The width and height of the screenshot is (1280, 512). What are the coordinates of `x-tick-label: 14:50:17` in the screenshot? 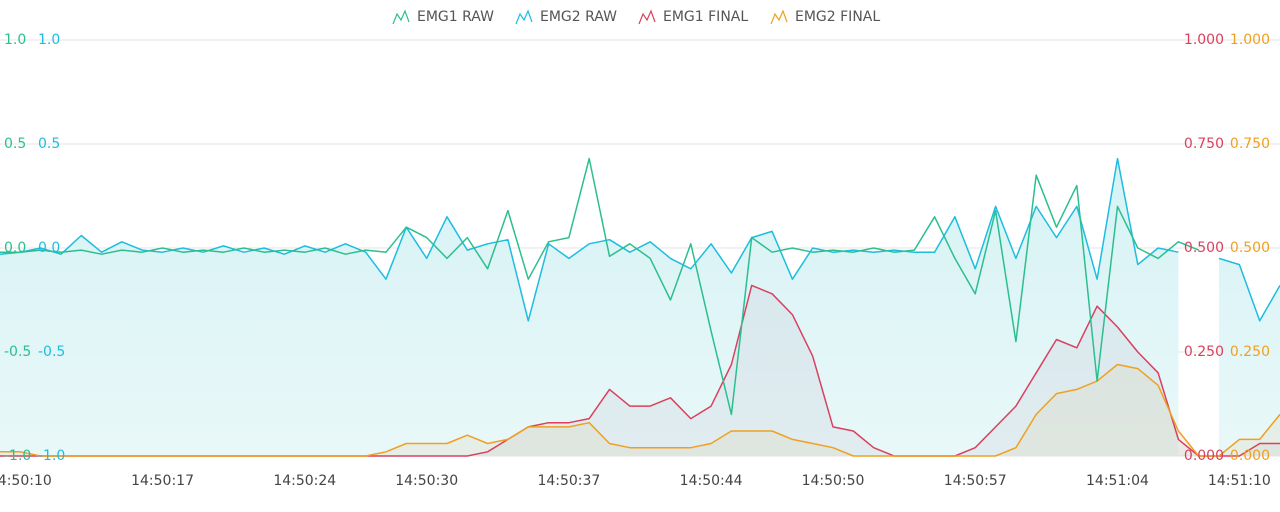 It's located at (162, 481).